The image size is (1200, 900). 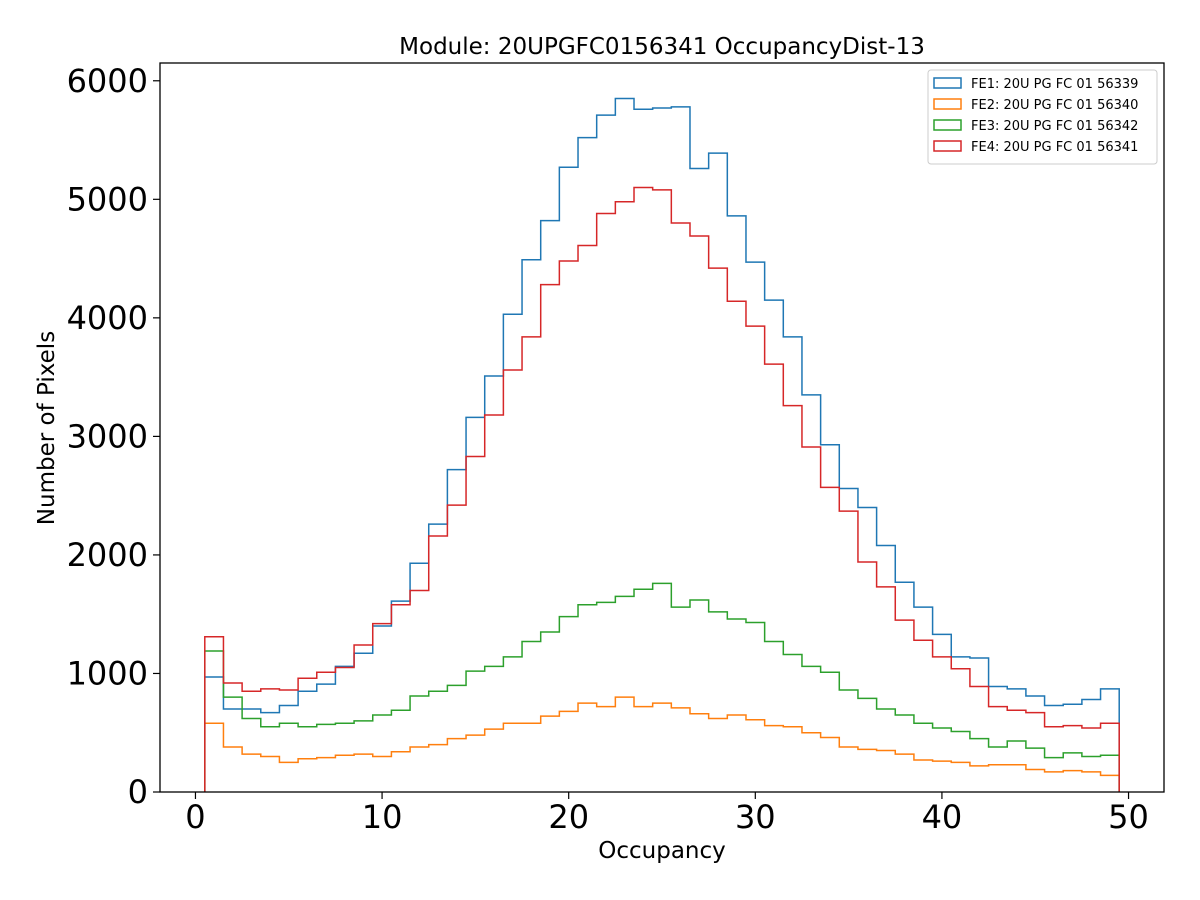 What do you see at coordinates (107, 436) in the screenshot?
I see `y-tick-label: 3000` at bounding box center [107, 436].